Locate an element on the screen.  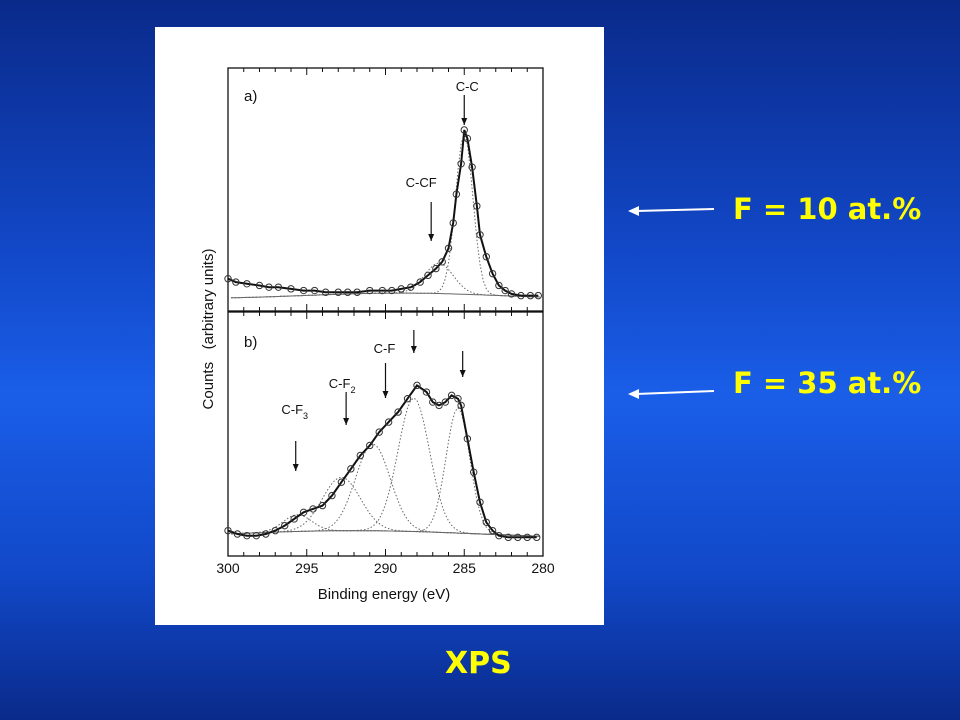
peak-label: C-F3 is located at coordinates (294, 411).